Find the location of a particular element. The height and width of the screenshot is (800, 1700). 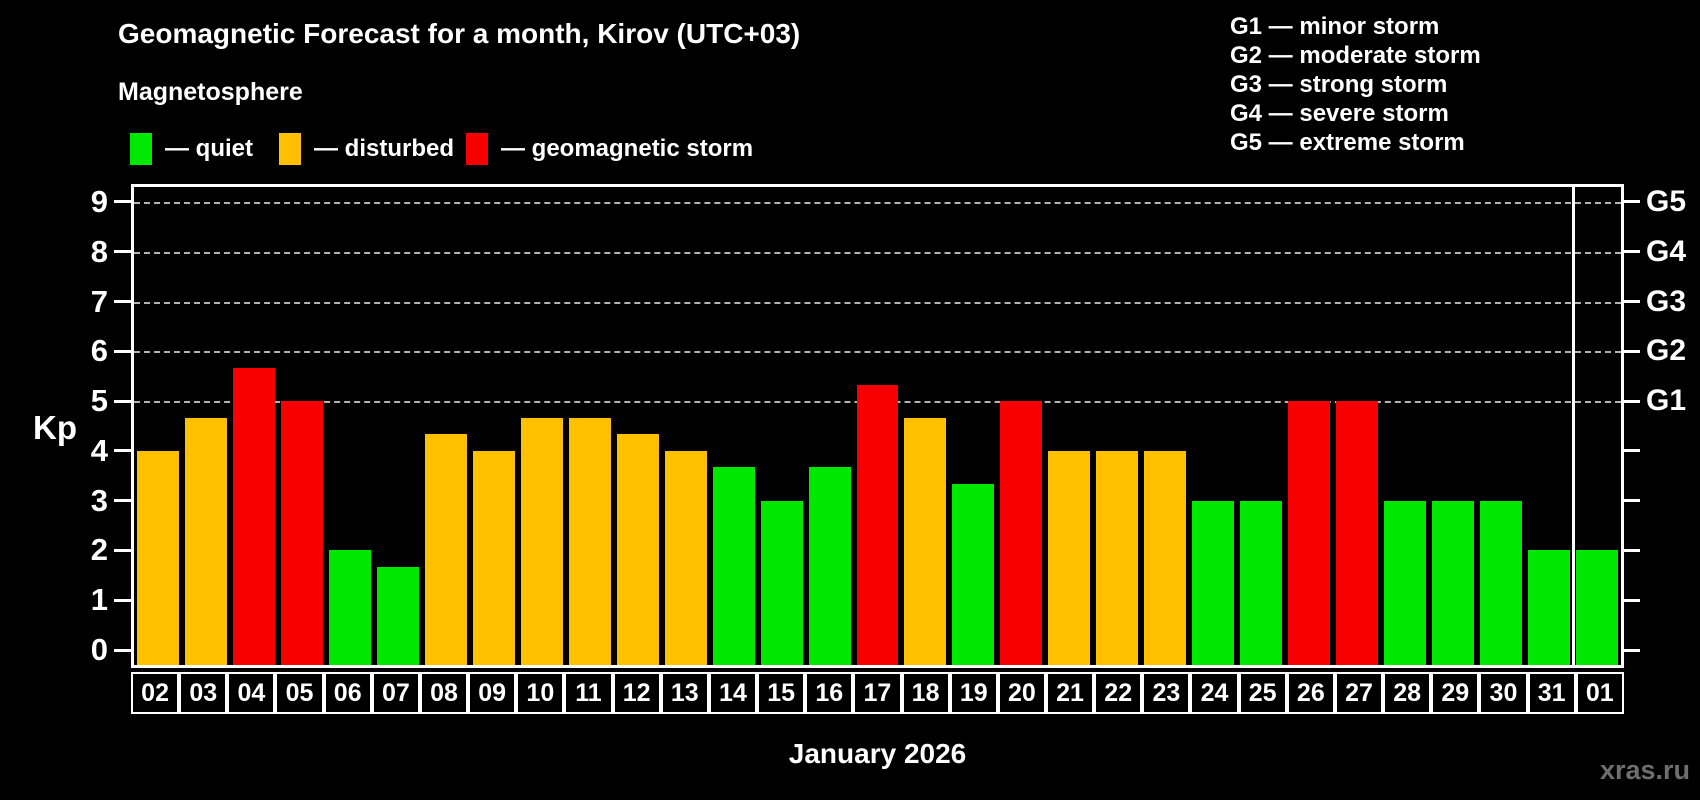

y-tick-label-4: 4 is located at coordinates (99, 450).